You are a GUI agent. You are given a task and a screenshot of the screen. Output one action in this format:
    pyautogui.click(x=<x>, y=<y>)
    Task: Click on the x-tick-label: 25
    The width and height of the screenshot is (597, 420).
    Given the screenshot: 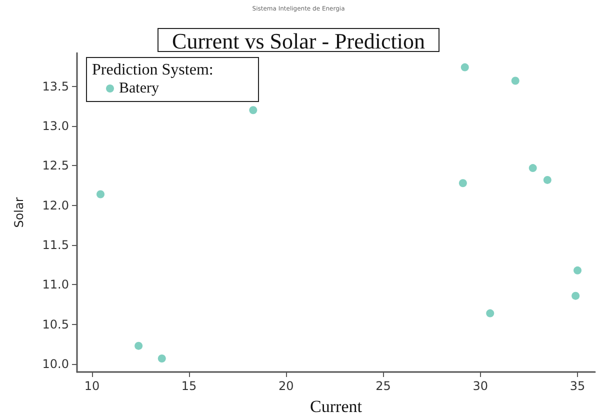 What is the action you would take?
    pyautogui.click(x=383, y=386)
    